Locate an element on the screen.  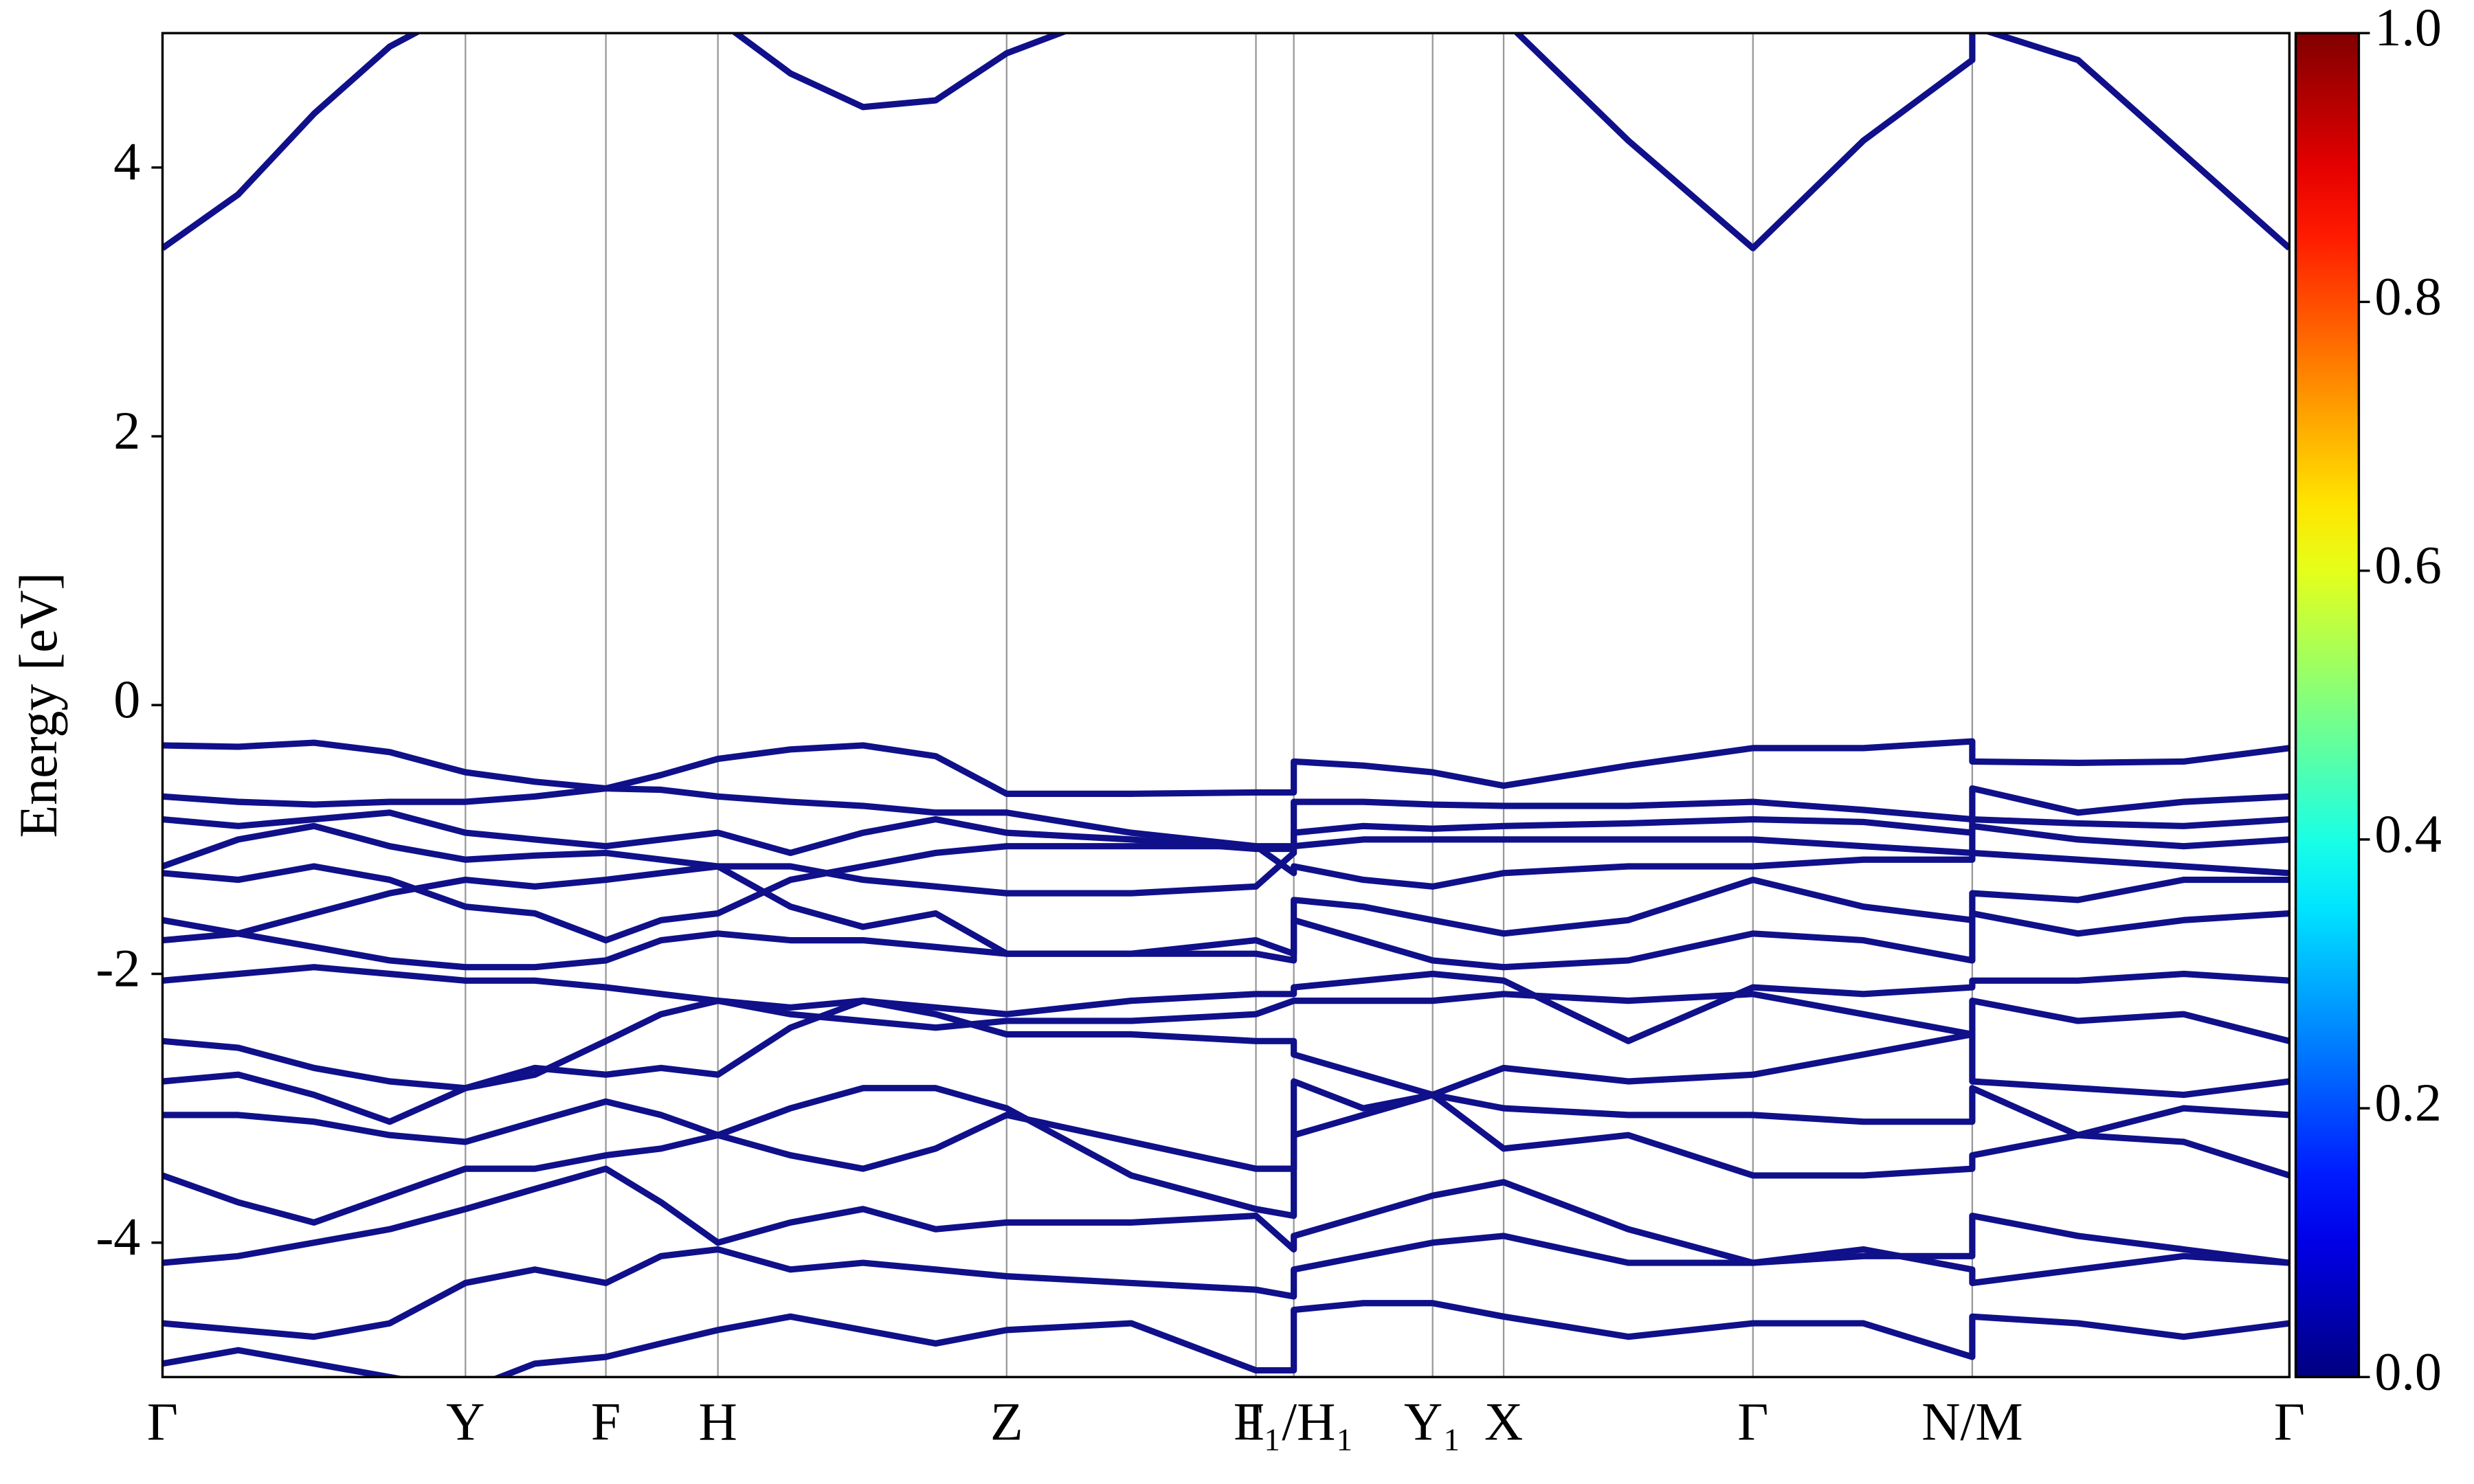
x-tick-label: N/M is located at coordinates (1971, 1422).